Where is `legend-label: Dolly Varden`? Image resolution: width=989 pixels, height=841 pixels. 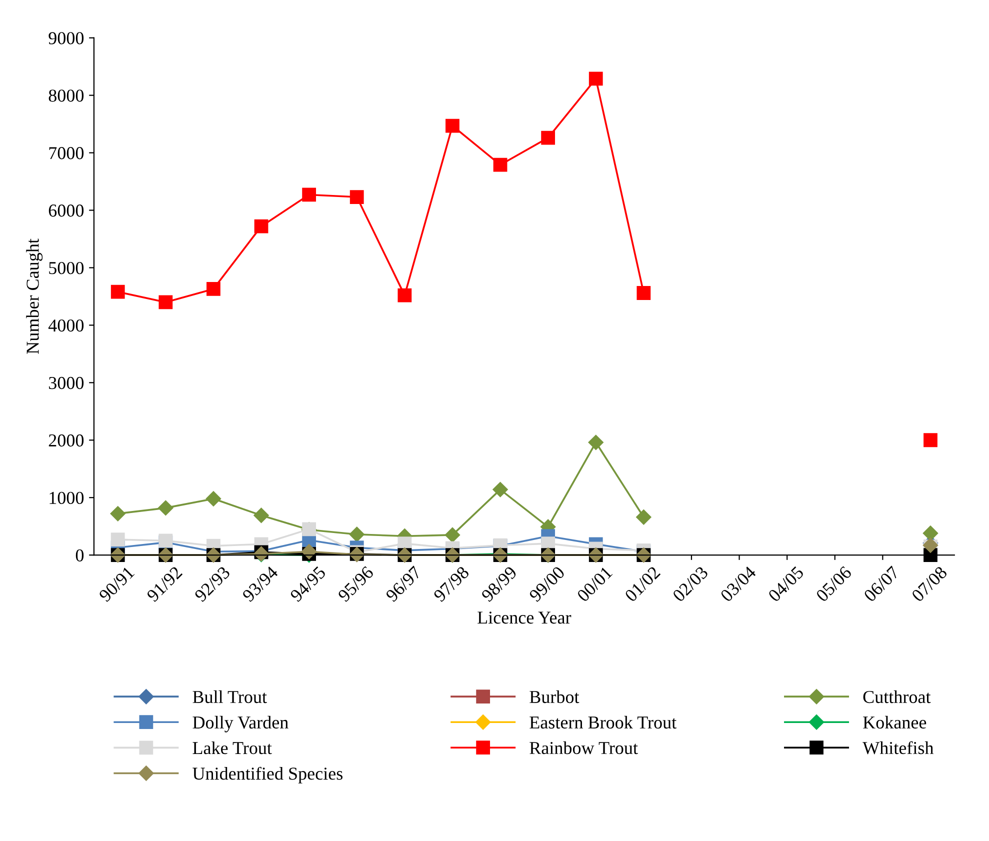 legend-label: Dolly Varden is located at coordinates (240, 724).